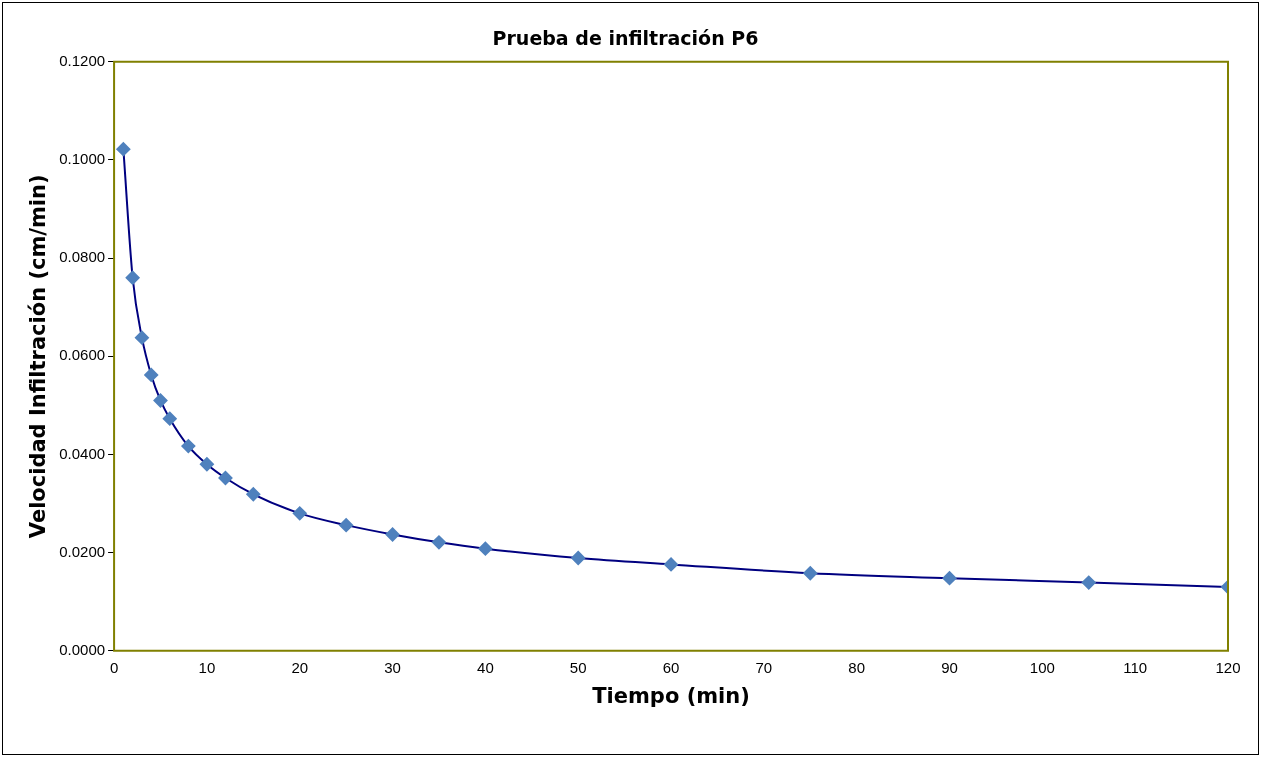  Describe the element at coordinates (949, 667) in the screenshot. I see `x-tick-label: 90` at that location.